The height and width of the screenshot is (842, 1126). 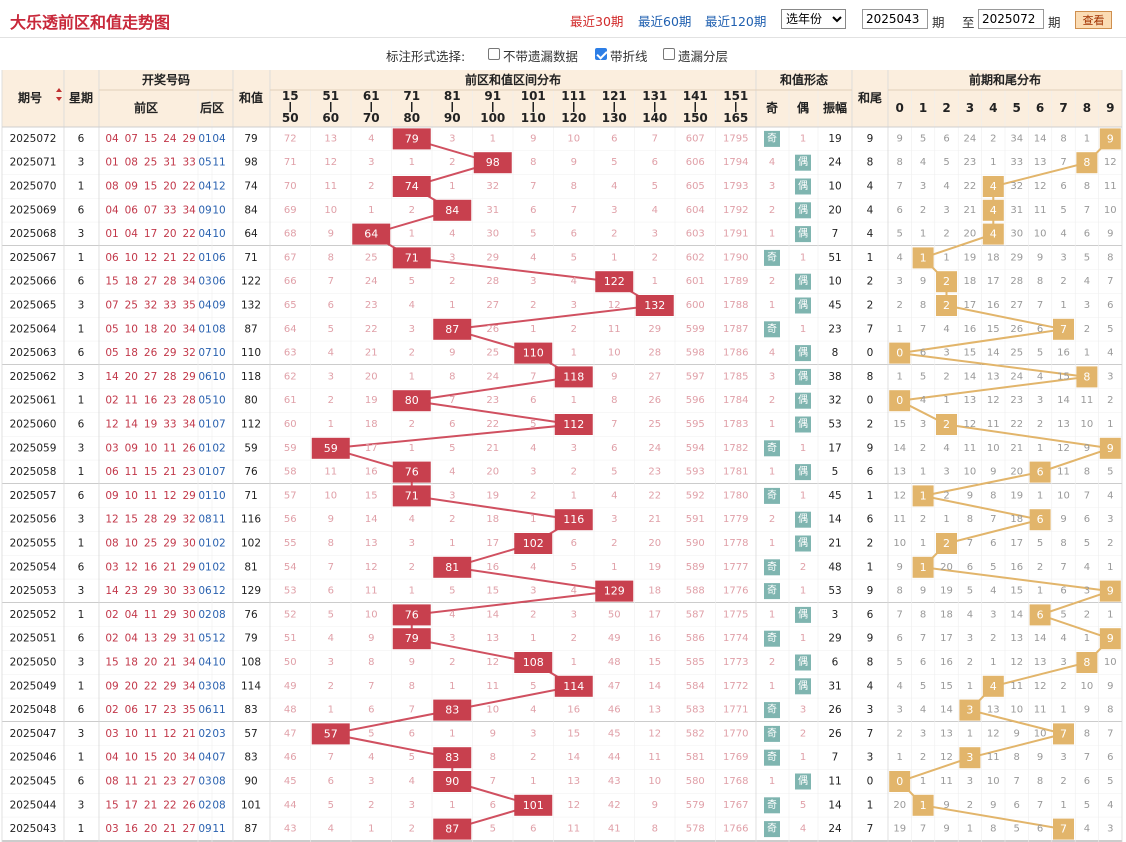 What do you see at coordinates (1110, 829) in the screenshot?
I see `tail-miss-value: 3` at bounding box center [1110, 829].